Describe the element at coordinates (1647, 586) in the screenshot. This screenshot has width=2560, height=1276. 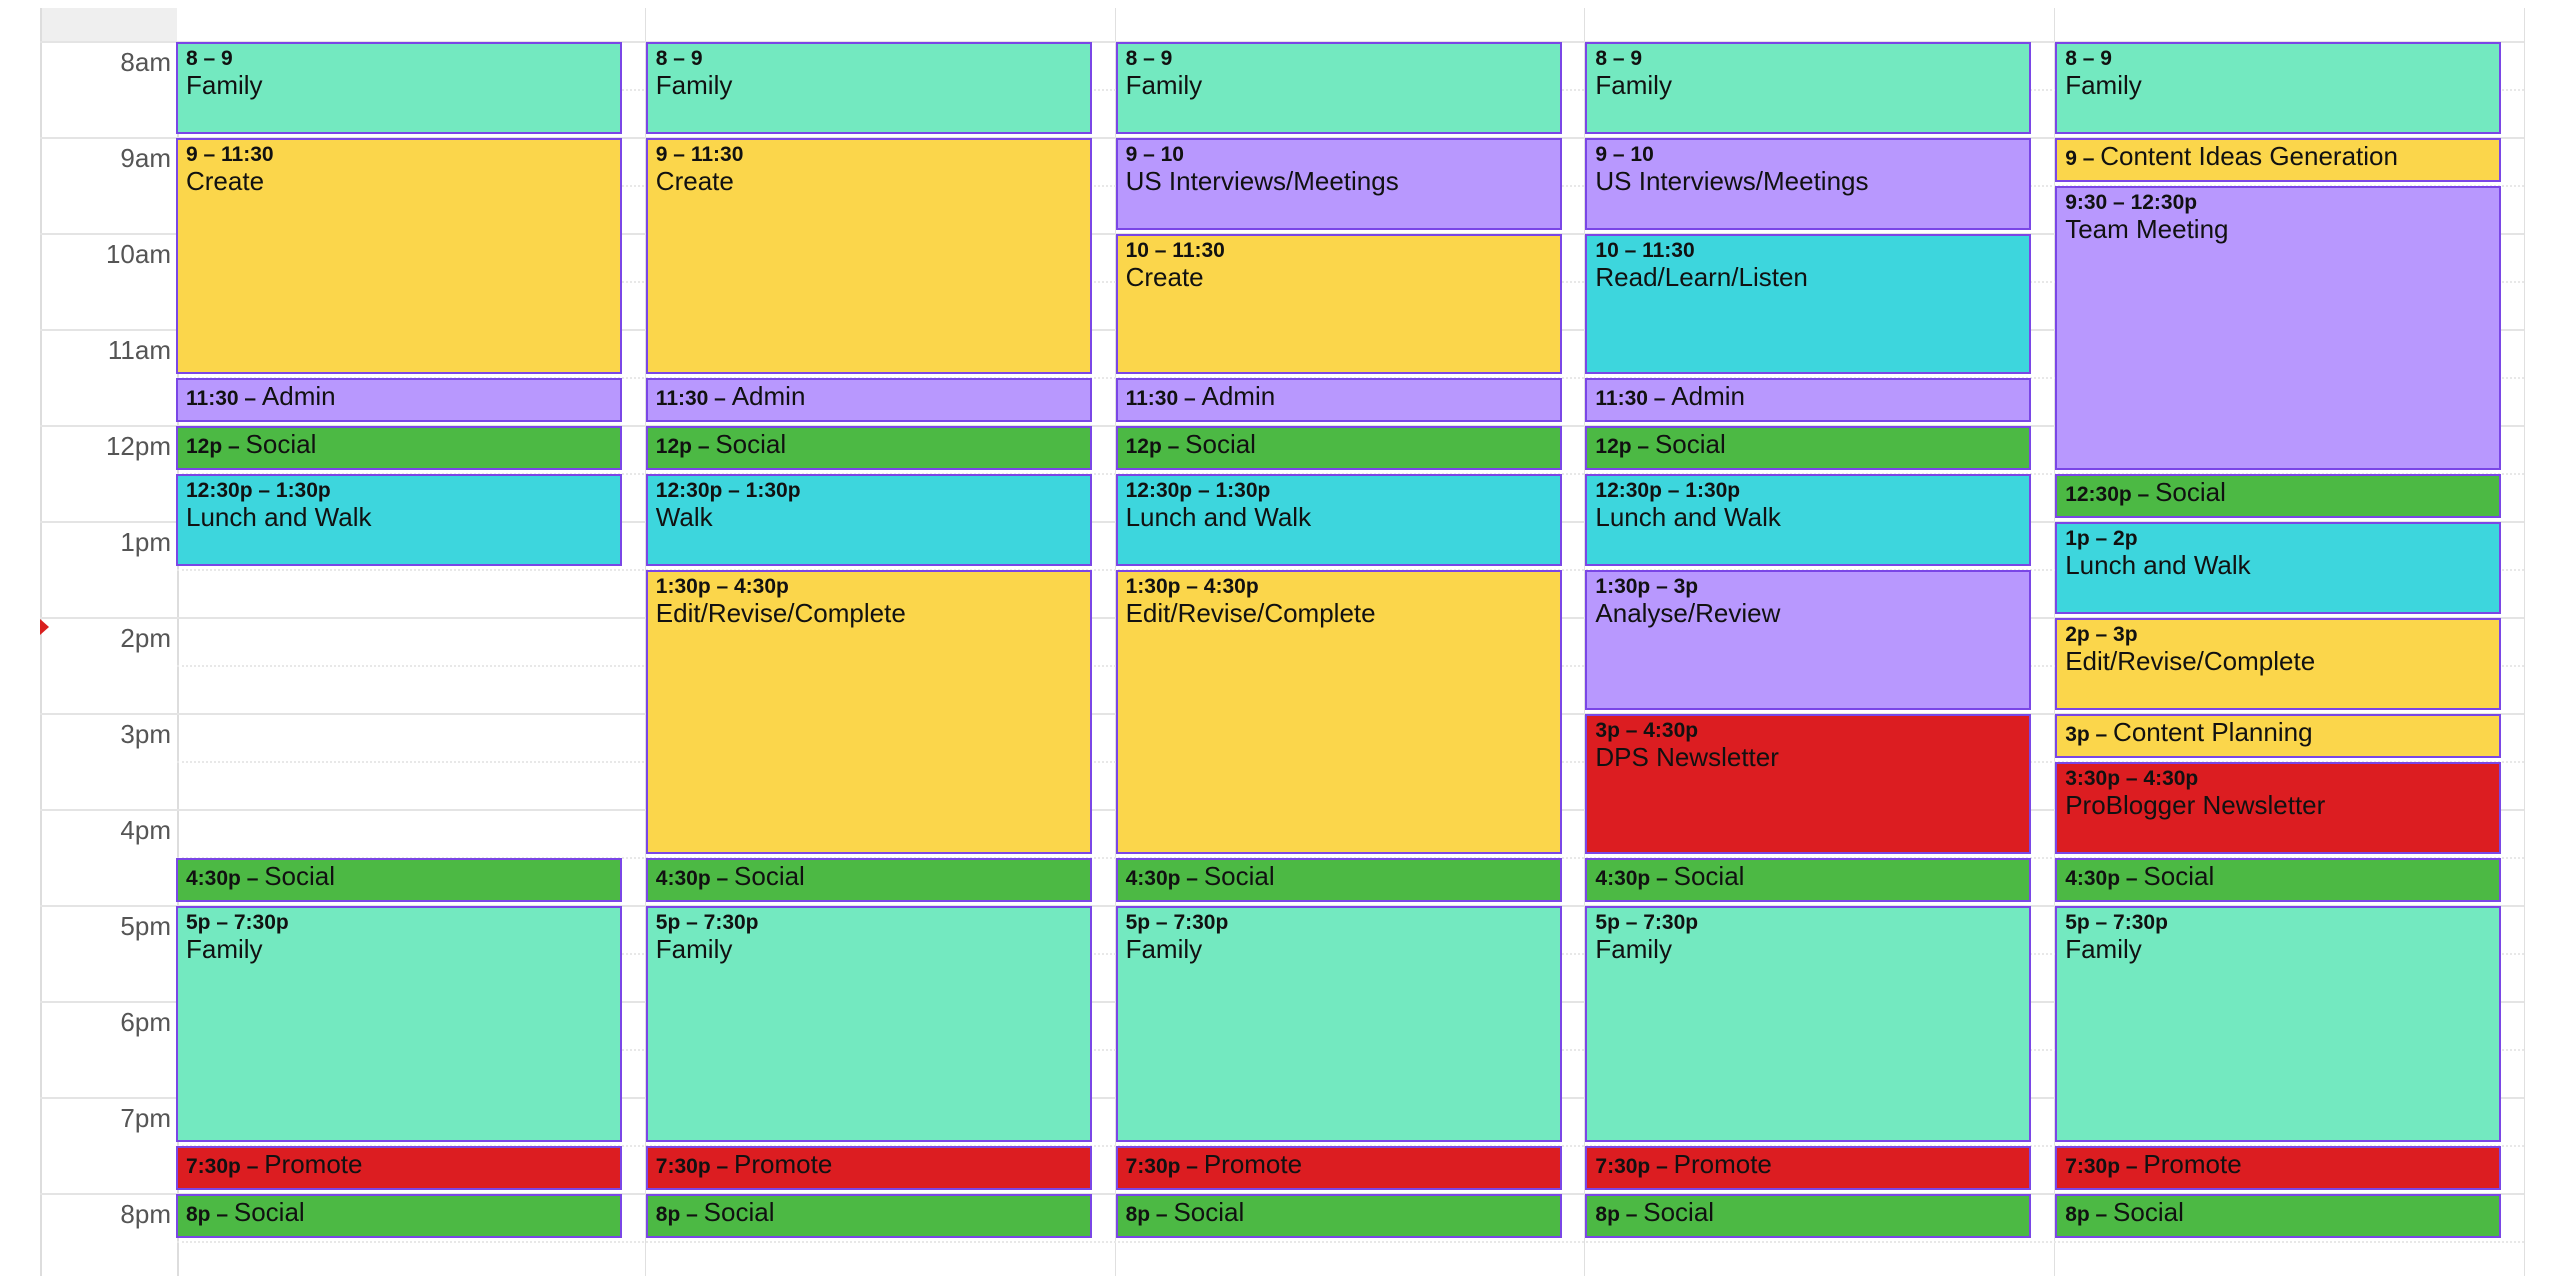
I see `event-time: 1:30p – 3p` at that location.